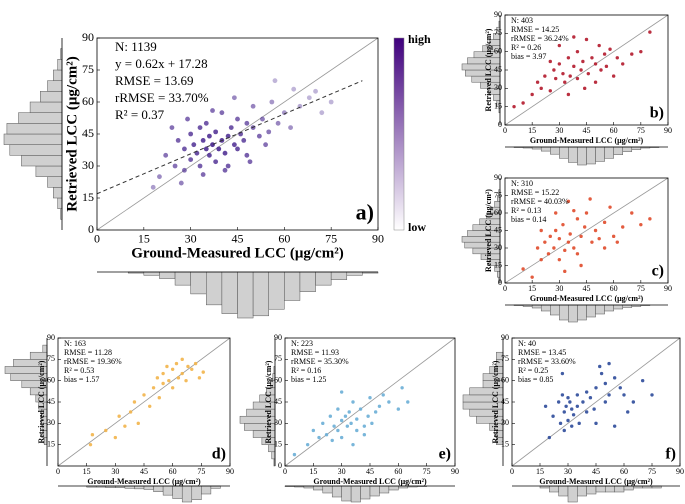 The width and height of the screenshot is (685, 504). I want to click on stat-text: RMSE = 13.45, so click(542, 352).